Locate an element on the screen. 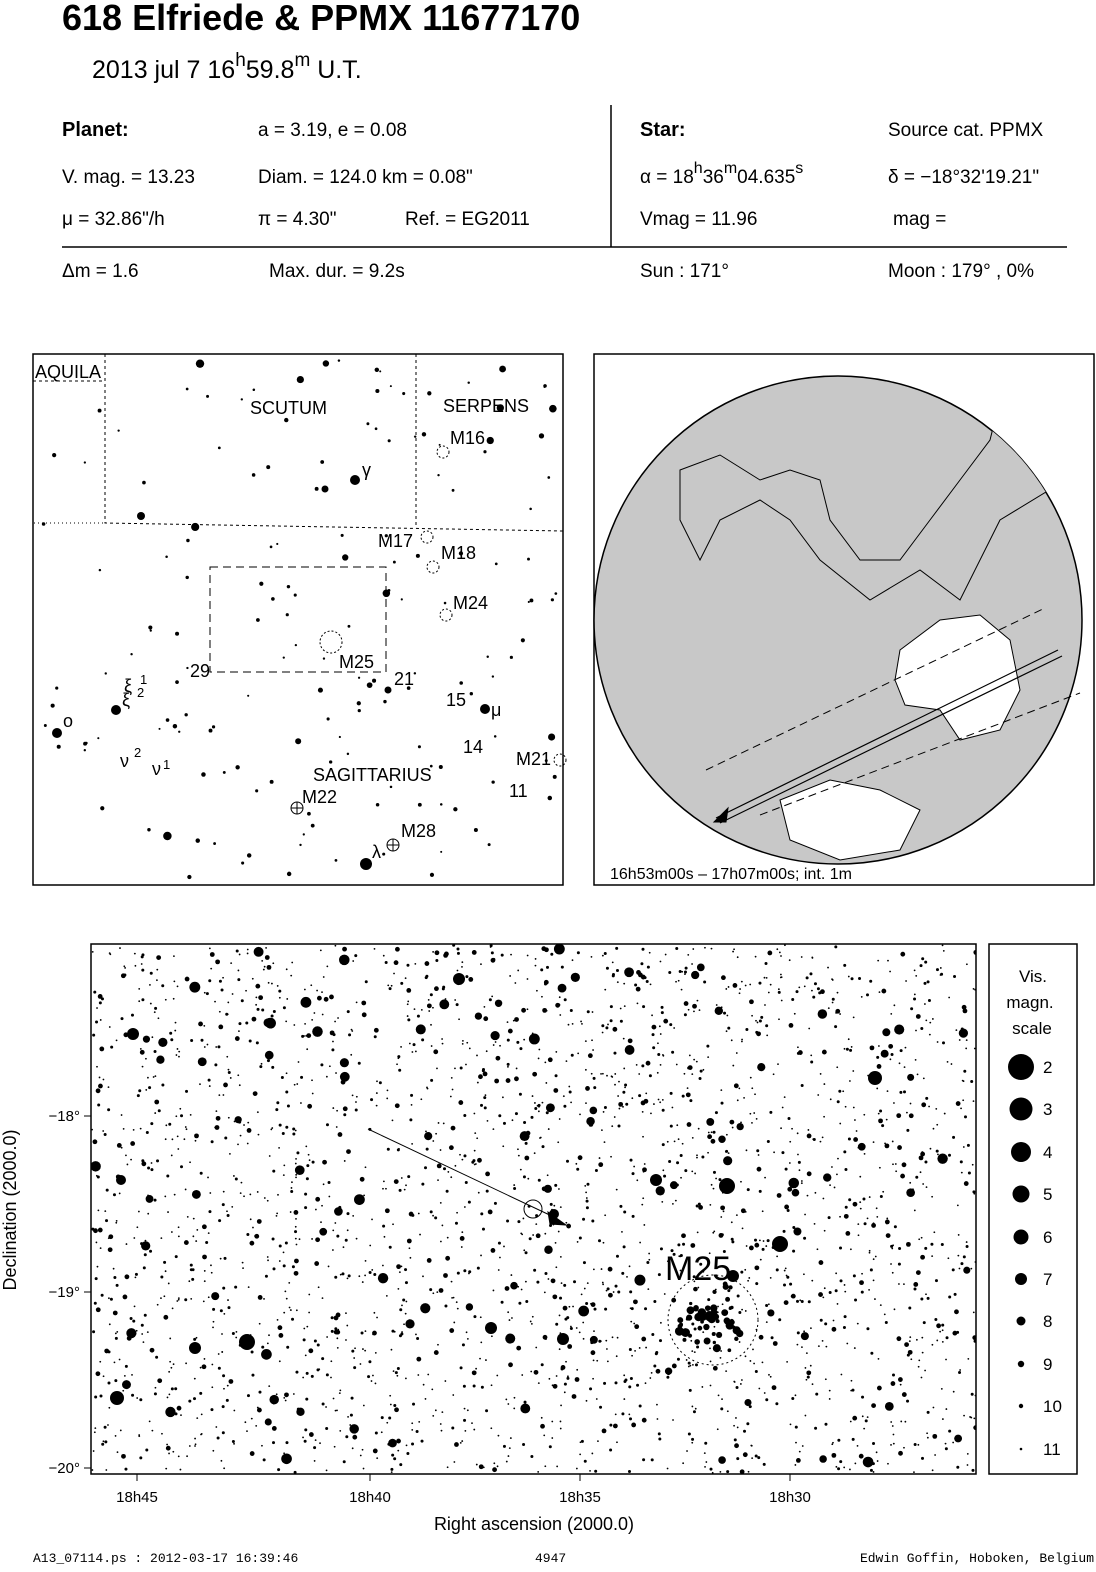  nebula is located at coordinates (433, 567).